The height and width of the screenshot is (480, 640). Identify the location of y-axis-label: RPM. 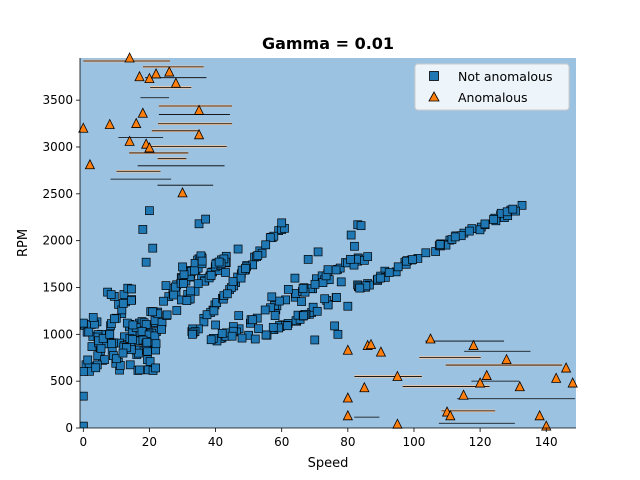
(23, 243).